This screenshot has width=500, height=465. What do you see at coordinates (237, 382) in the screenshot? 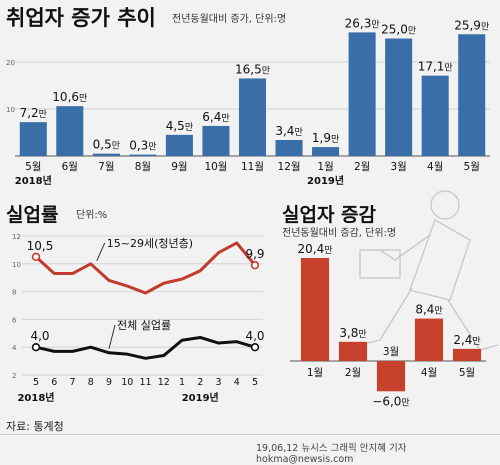
I see `x-tick-label: 4` at bounding box center [237, 382].